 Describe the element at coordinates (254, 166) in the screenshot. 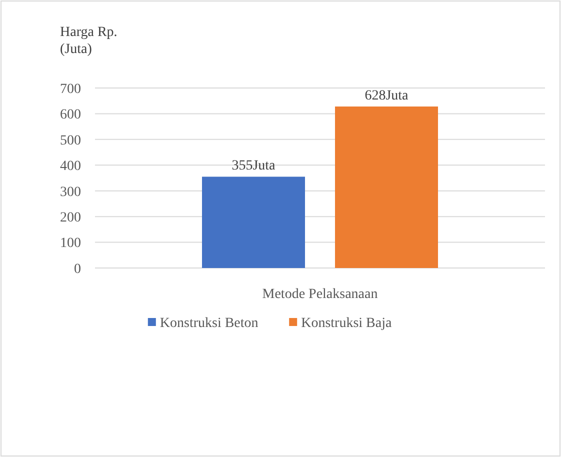

I see `data-label: 355Juta` at that location.